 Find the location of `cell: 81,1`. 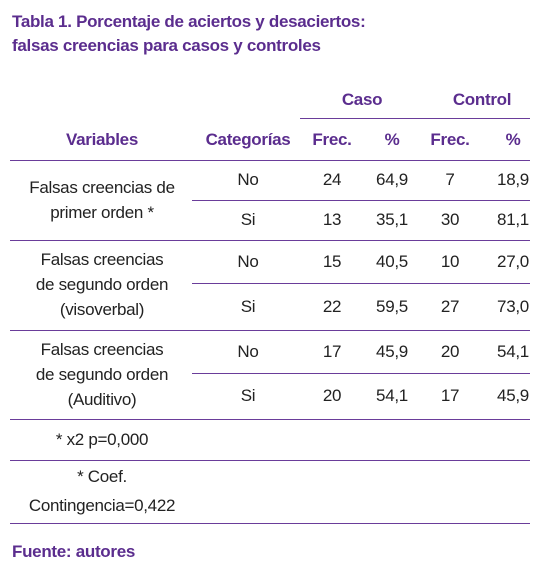

cell: 81,1 is located at coordinates (513, 219).